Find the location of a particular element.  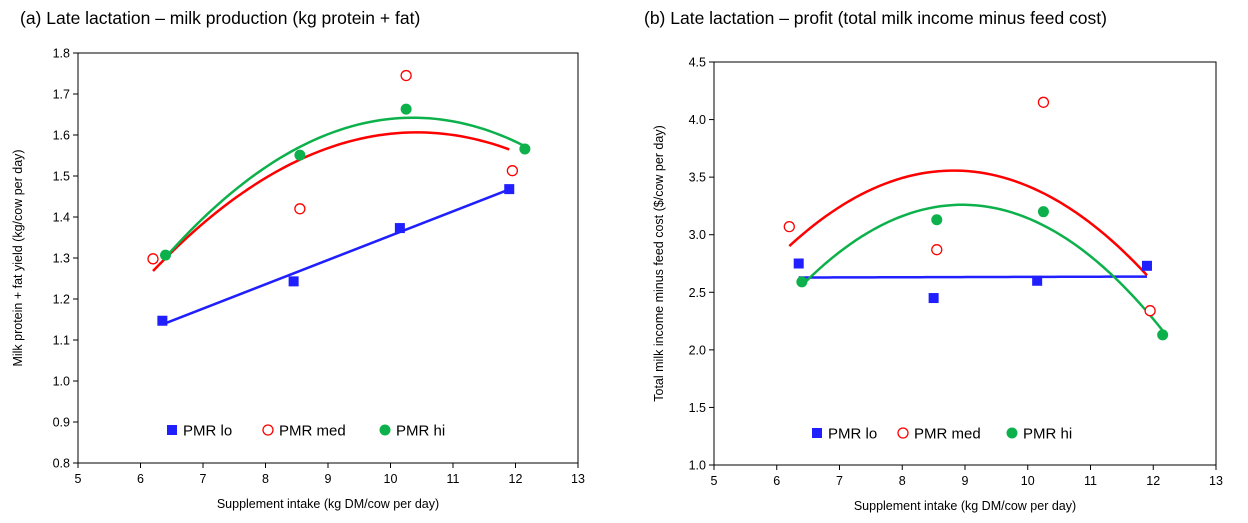

y-tick-label: 4.0 is located at coordinates (697, 120).